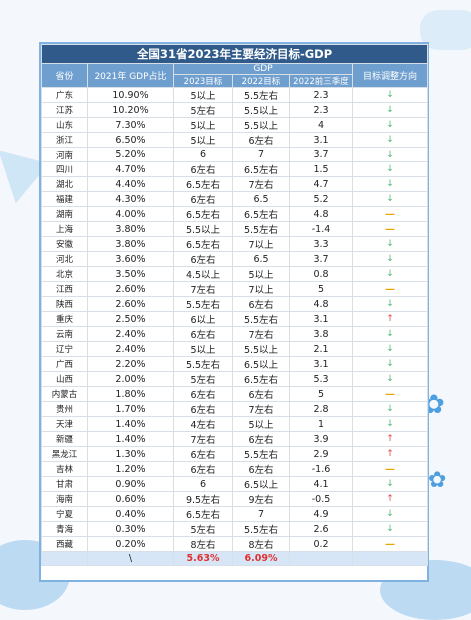  I want to click on target-2022-cell: 6.5以上, so click(261, 484).